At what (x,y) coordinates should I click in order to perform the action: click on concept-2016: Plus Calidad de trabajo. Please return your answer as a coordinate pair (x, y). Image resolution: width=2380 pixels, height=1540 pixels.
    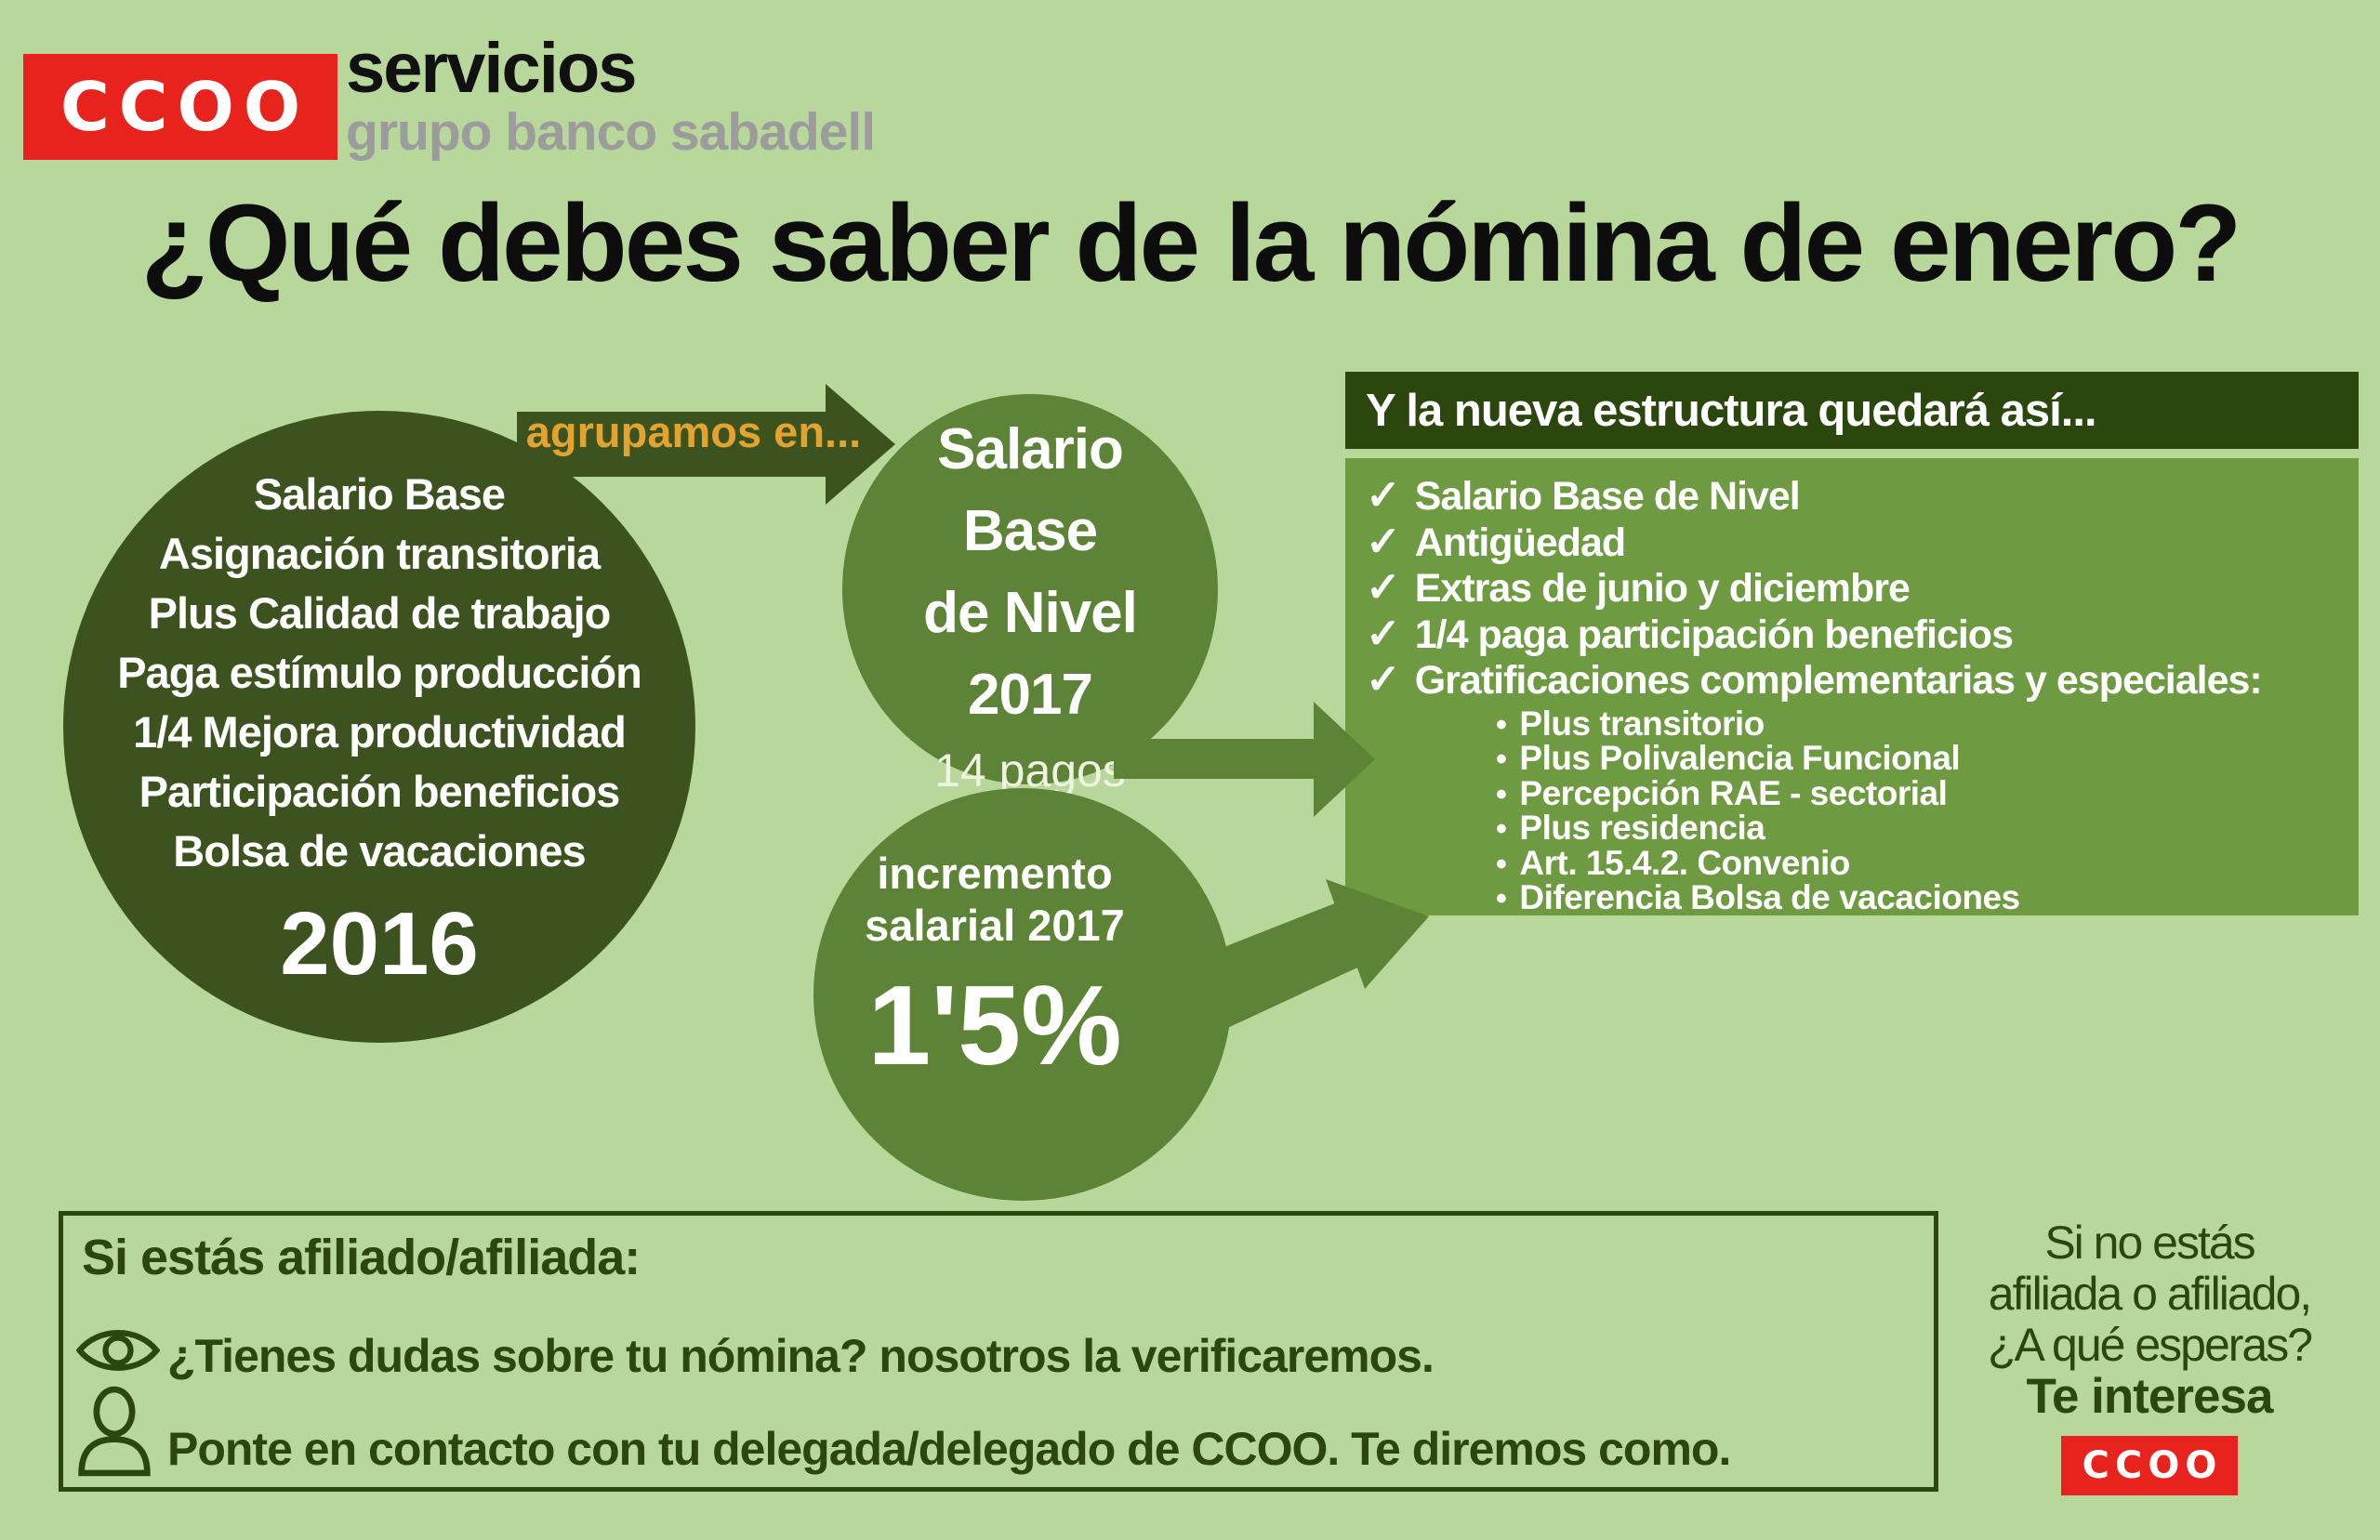
    Looking at the image, I should click on (380, 613).